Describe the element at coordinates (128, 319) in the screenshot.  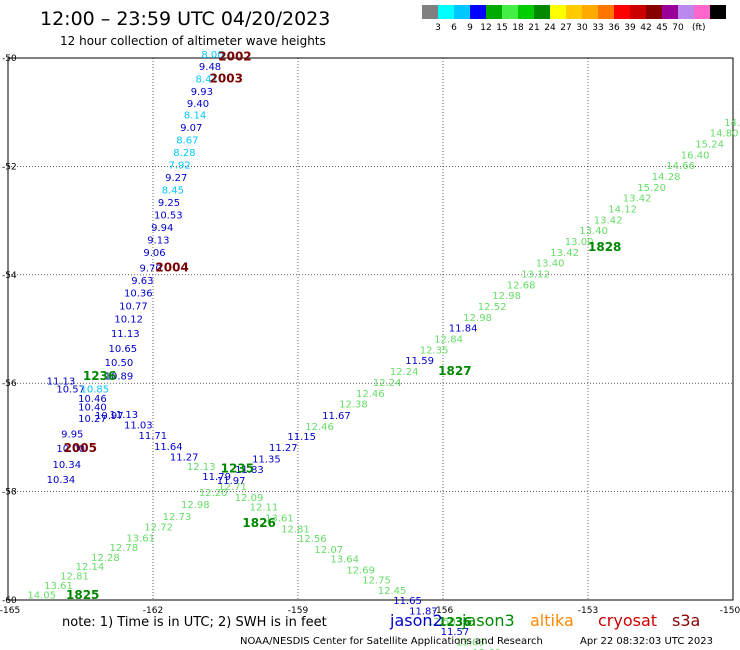
I see `wave-height-value: 10.12` at that location.